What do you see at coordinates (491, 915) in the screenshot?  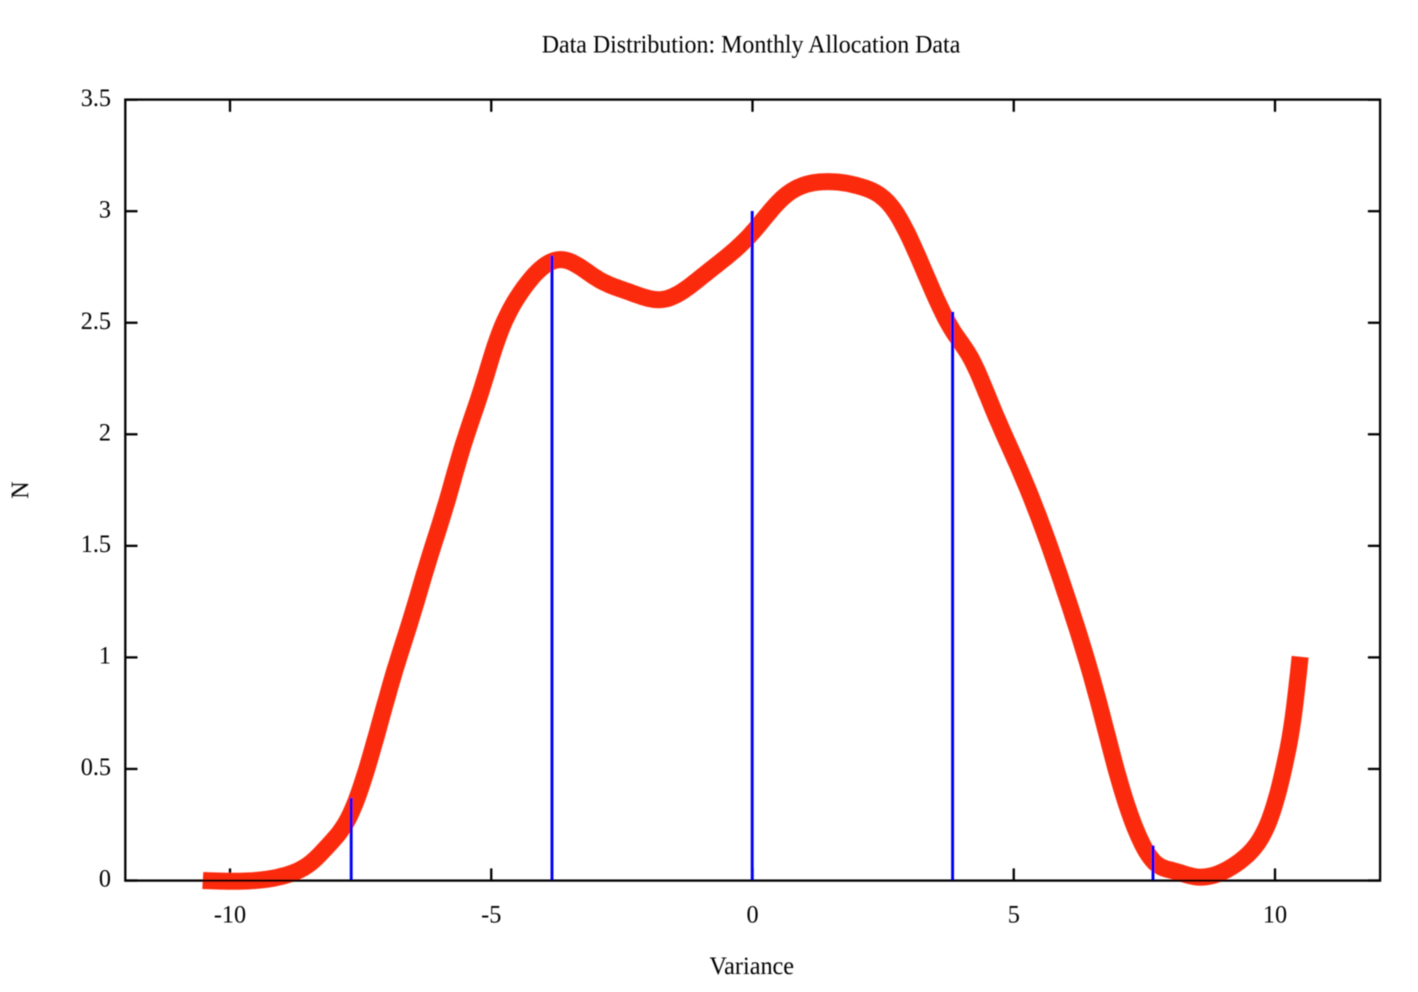 I see `svg-text: -5` at bounding box center [491, 915].